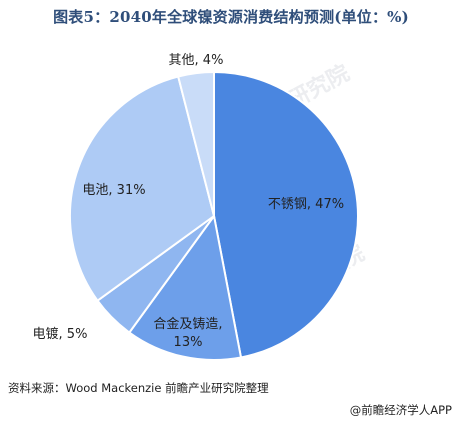 Image resolution: width=462 pixels, height=422 pixels. Describe the element at coordinates (231, 17) in the screenshot. I see `chart-title: 图表5：2040年全球镍资源消费结构预测(单位：%)` at that location.